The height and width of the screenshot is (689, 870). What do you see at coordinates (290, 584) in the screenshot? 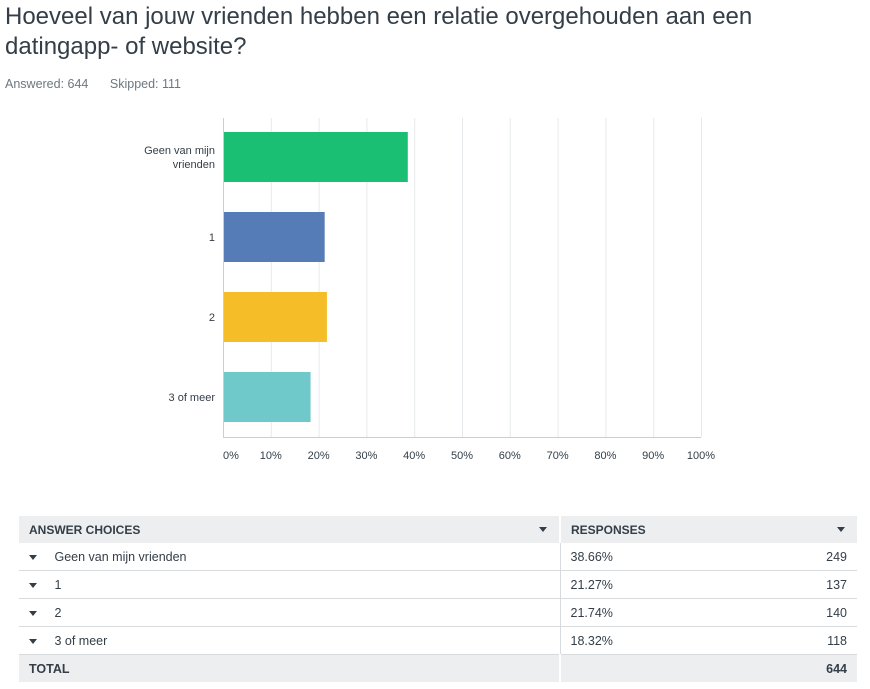
I see `choice-cell: 1` at bounding box center [290, 584].